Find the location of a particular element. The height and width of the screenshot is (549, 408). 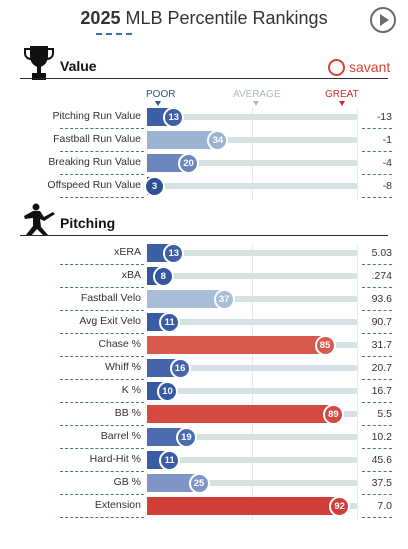

metric-label: Extension is located at coordinates (117, 505).